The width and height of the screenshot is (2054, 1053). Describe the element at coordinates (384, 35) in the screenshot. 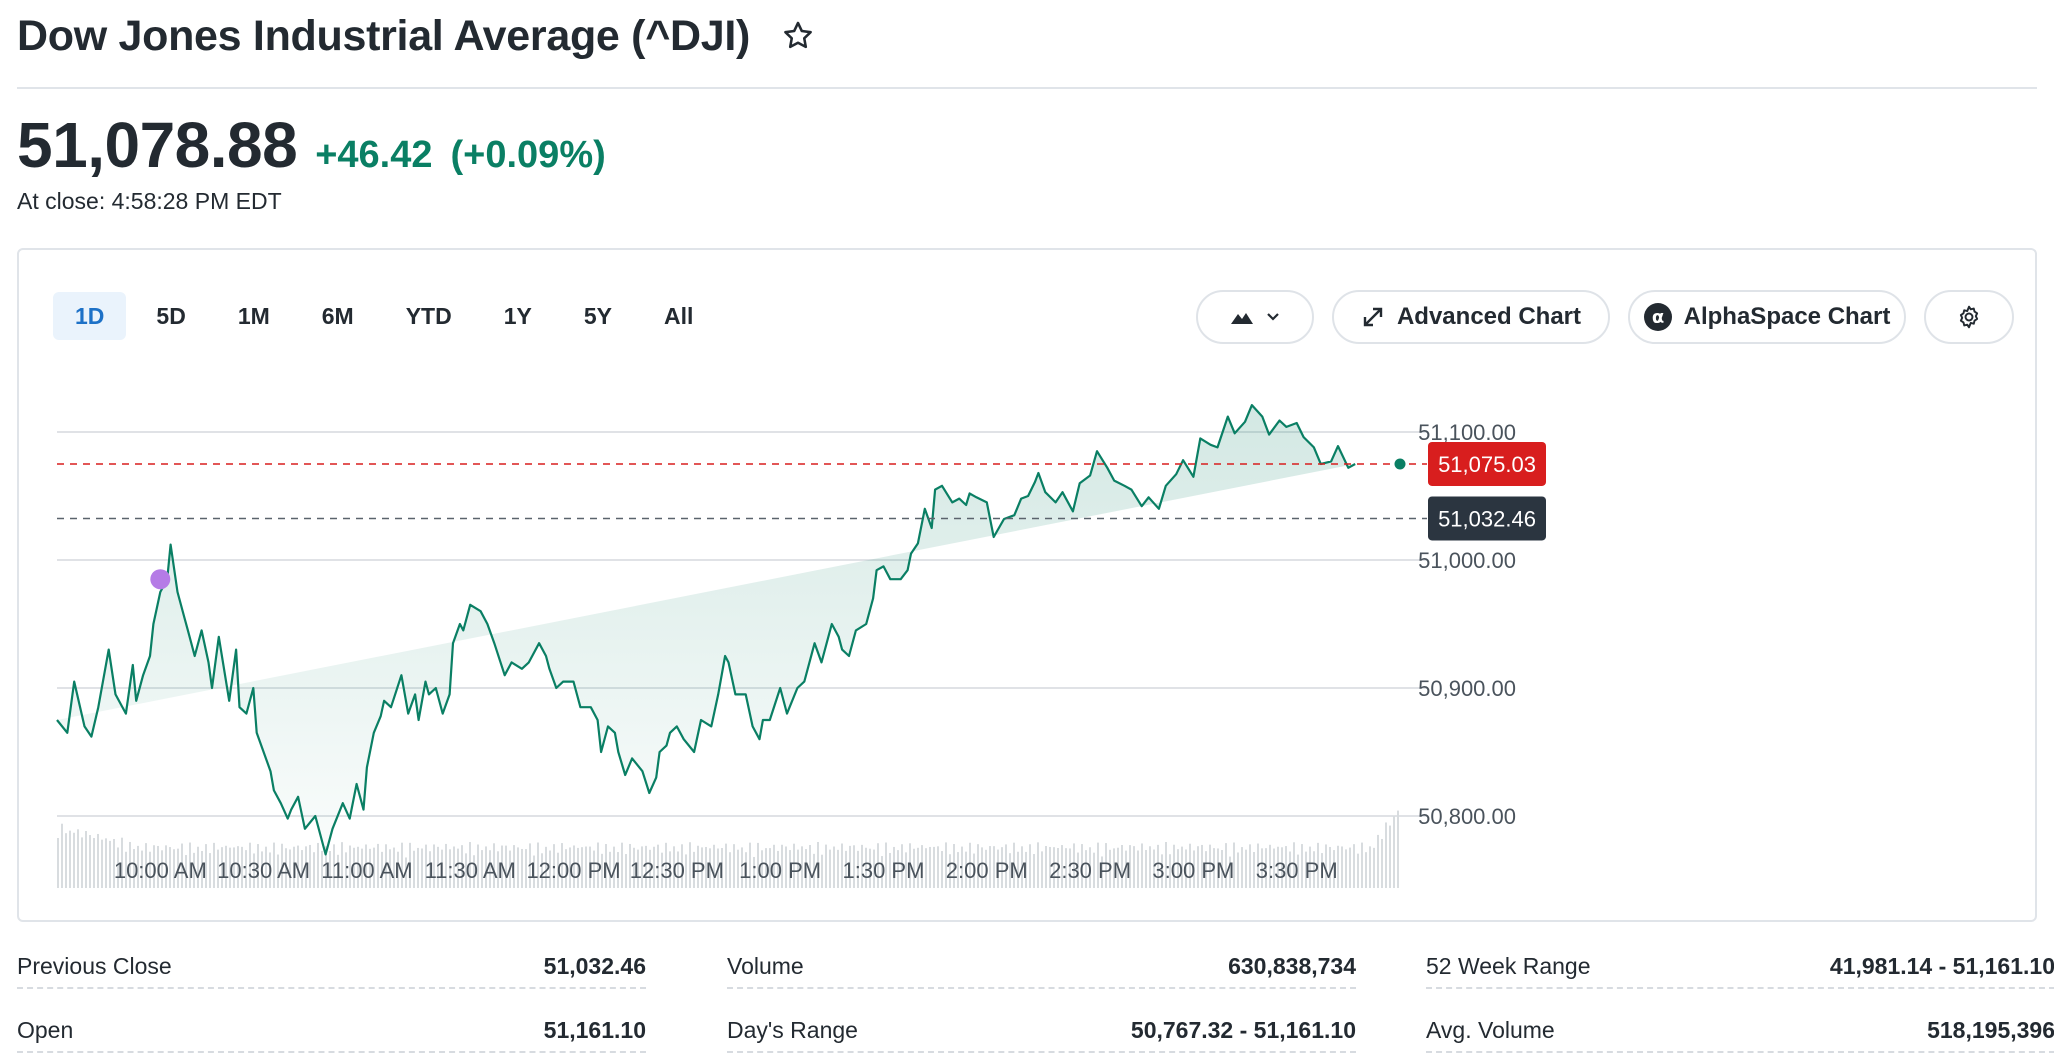

I see `page-title: Dow Jones Industrial Average (^DJI)` at that location.